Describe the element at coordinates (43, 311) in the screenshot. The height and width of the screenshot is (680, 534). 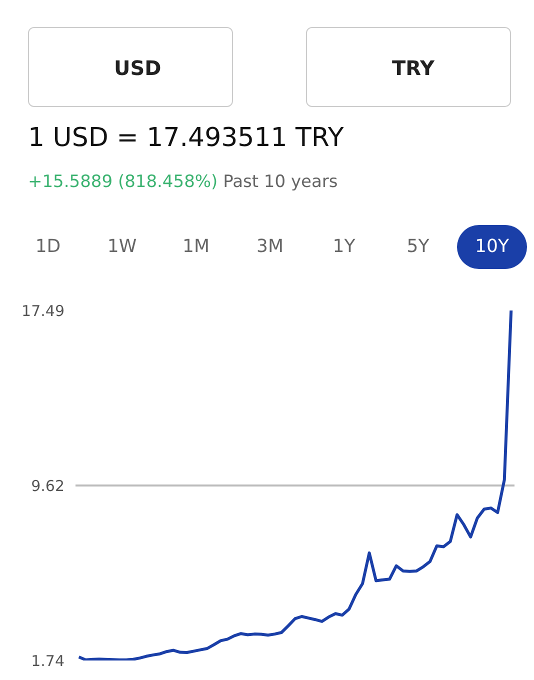
I see `y-tick-label: 17.49` at that location.